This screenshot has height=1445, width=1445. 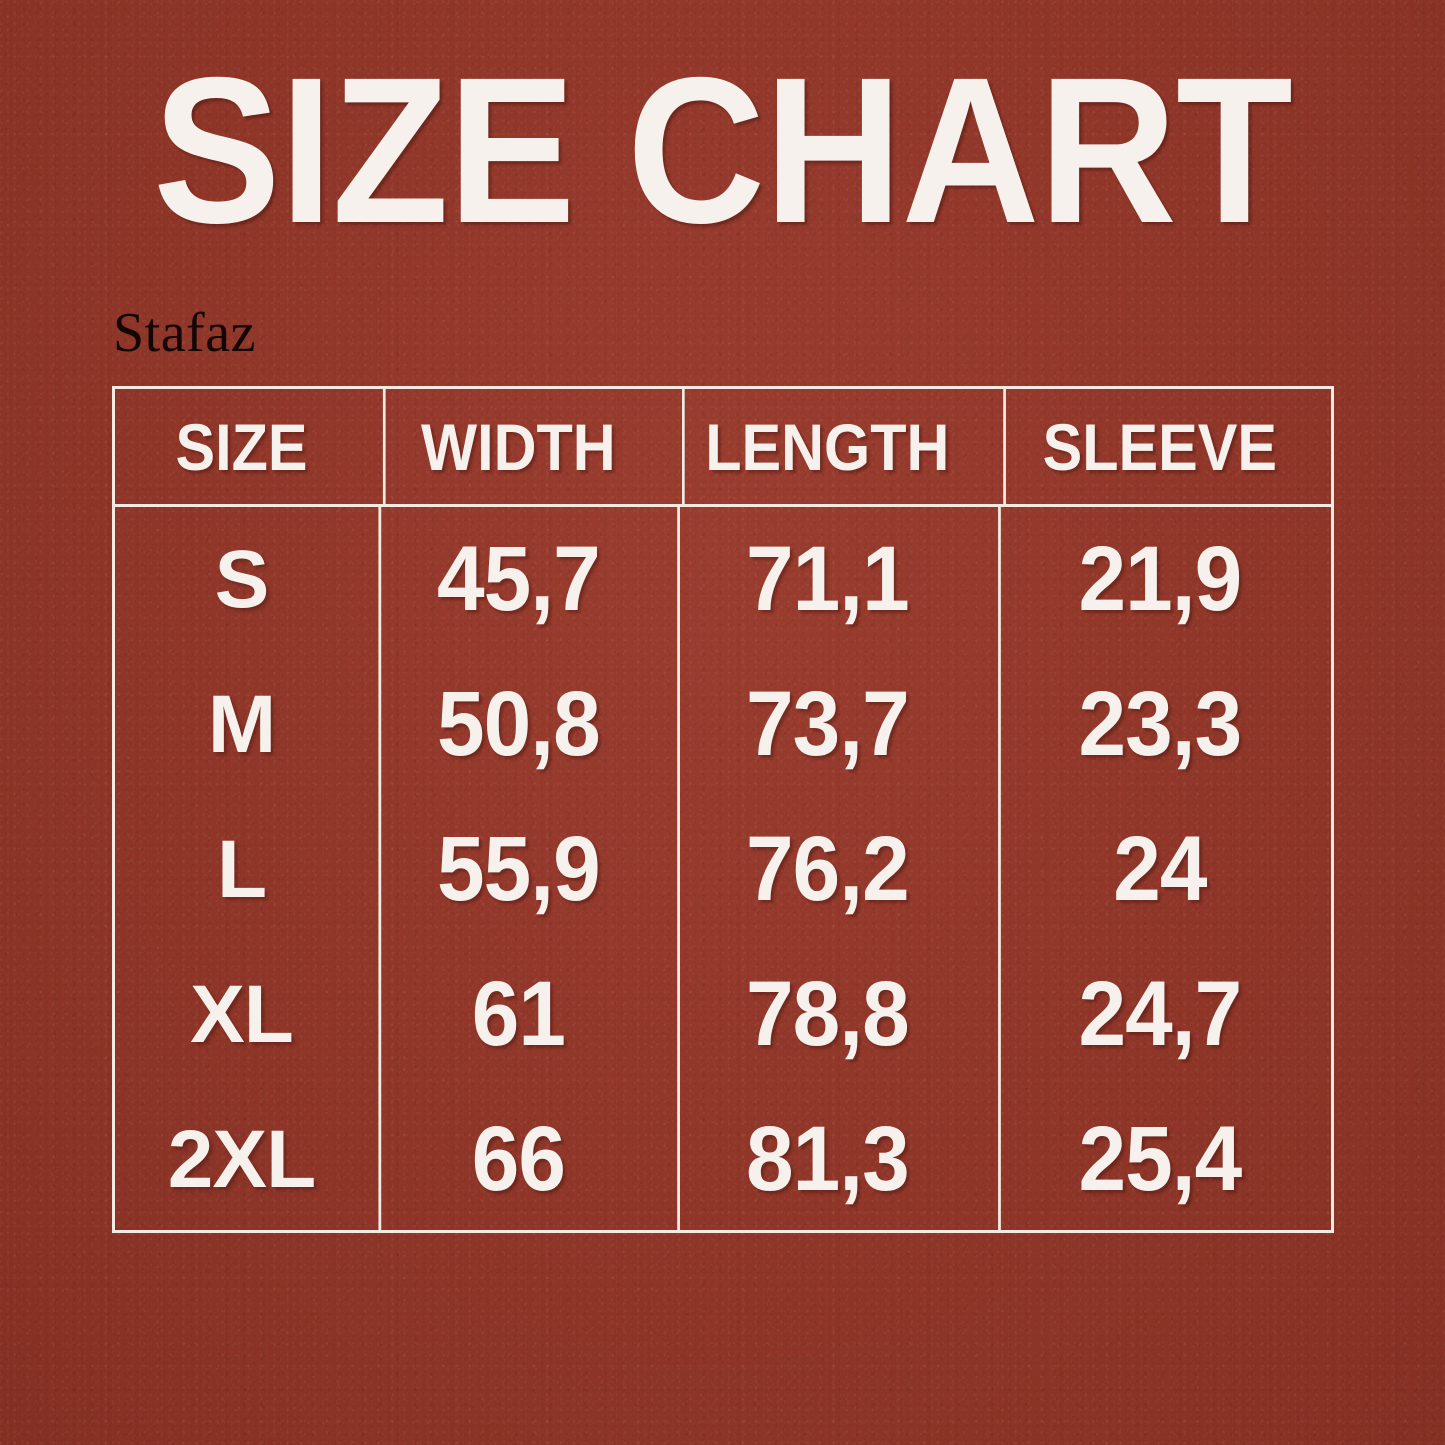 What do you see at coordinates (723, 151) in the screenshot?
I see `page-title: SIZE CHART` at bounding box center [723, 151].